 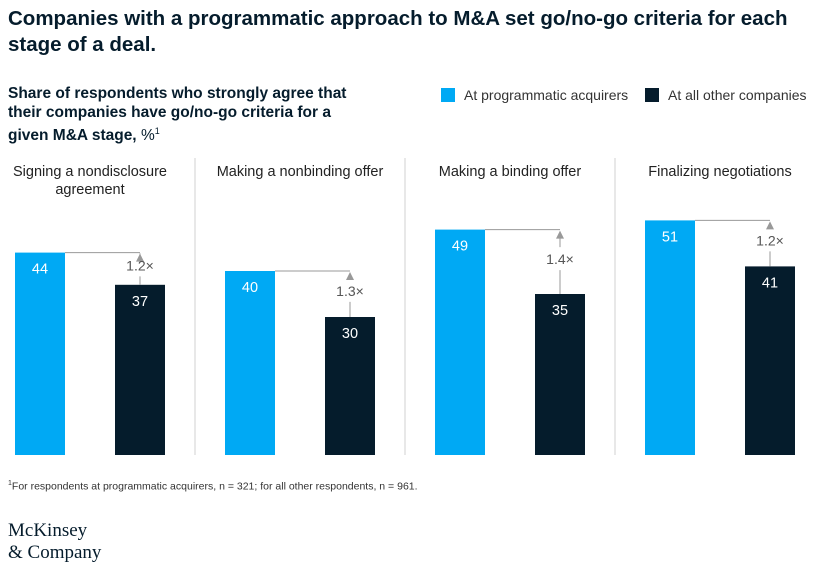 What do you see at coordinates (560, 311) in the screenshot?
I see `value-label-other: 35` at bounding box center [560, 311].